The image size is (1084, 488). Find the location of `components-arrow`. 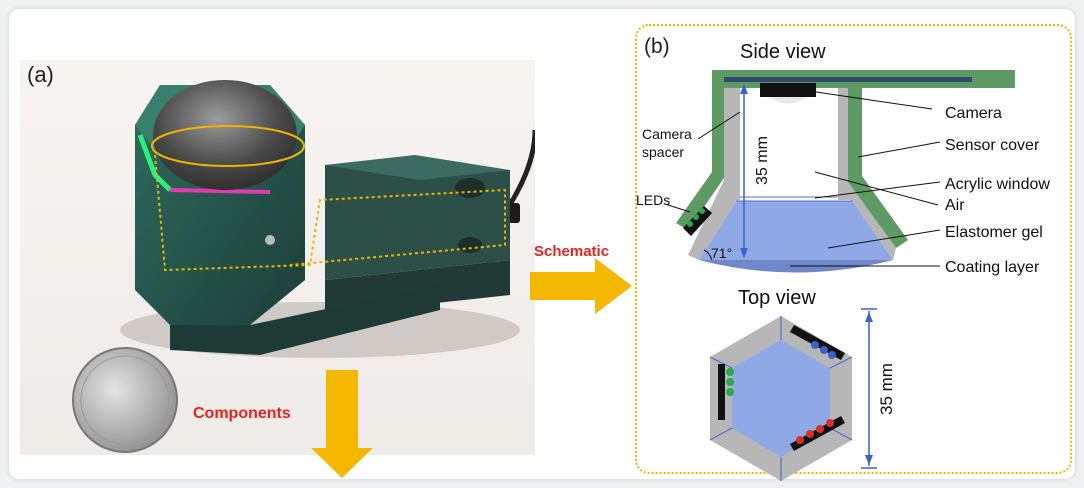

components-arrow is located at coordinates (342, 424).